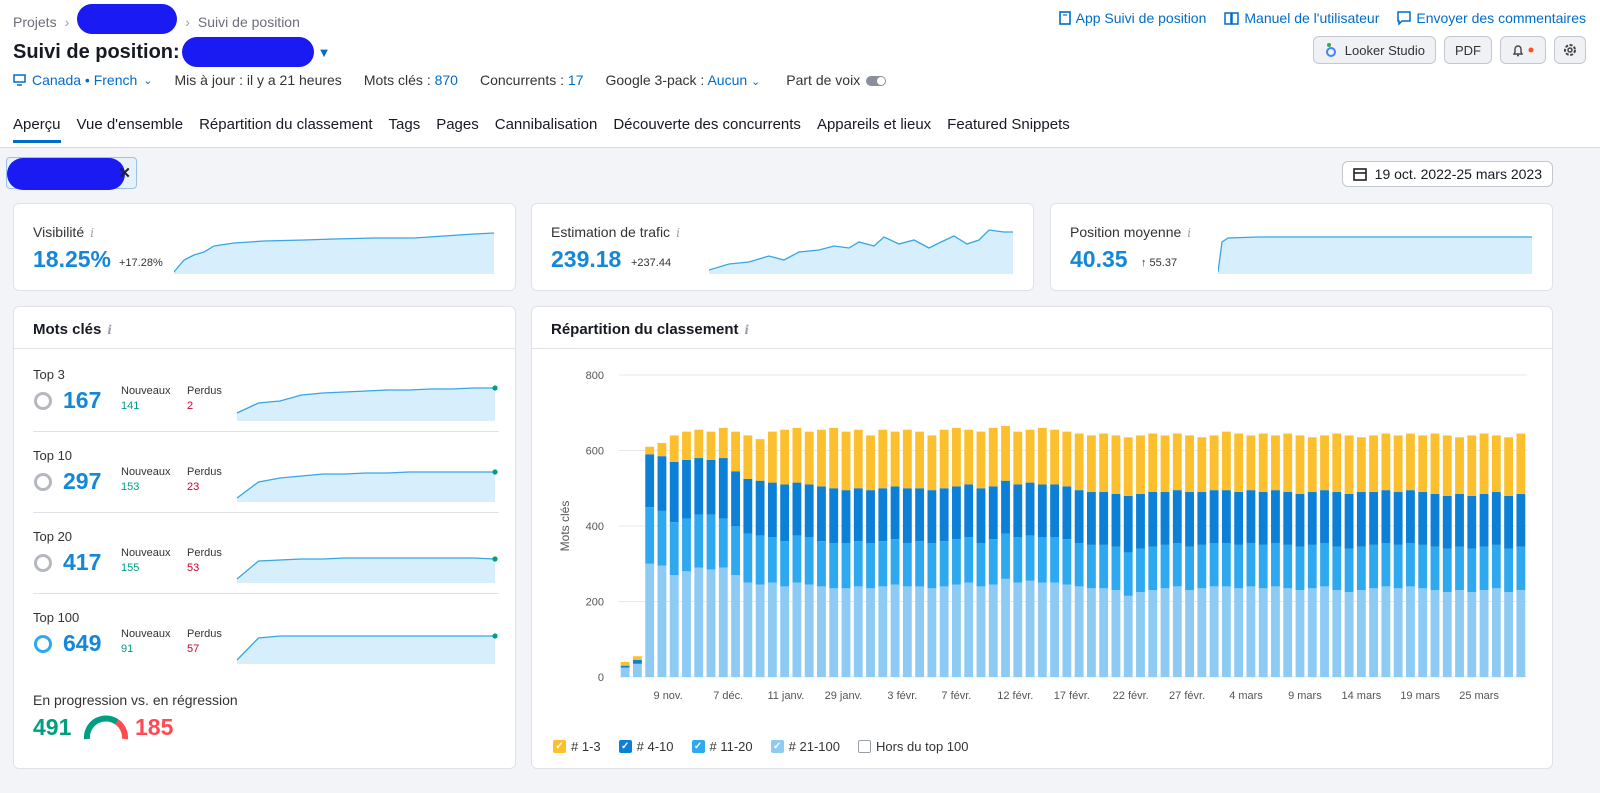 The width and height of the screenshot is (1600, 793). What do you see at coordinates (193, 487) in the screenshot?
I see `lost-value: 23` at bounding box center [193, 487].